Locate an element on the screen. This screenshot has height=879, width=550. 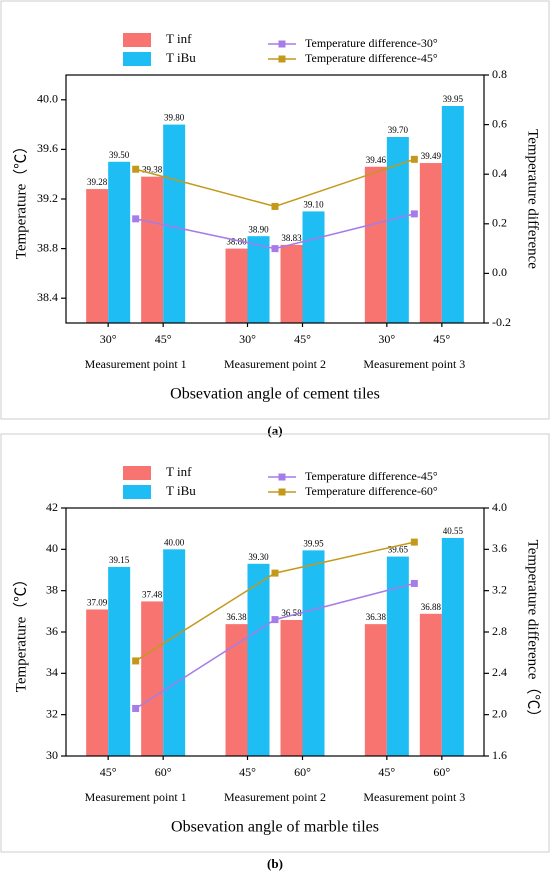
y2-axis-label: Temperature difference（℃） is located at coordinates (533, 632).